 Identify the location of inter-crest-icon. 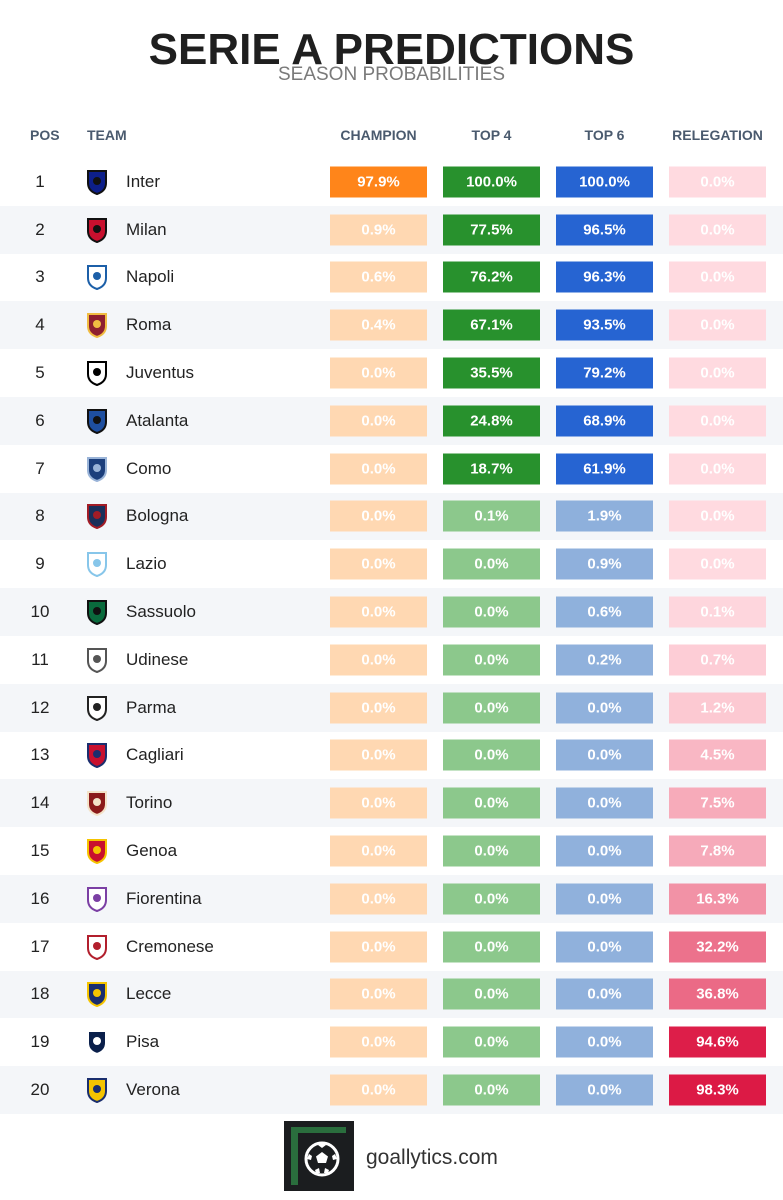
(97, 182).